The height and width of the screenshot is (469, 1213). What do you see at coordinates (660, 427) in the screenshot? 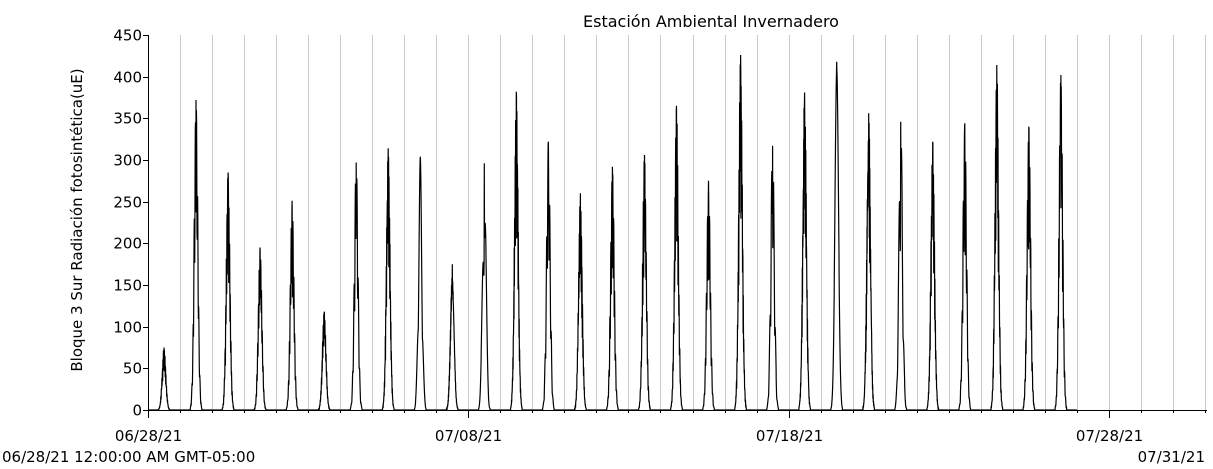
I see `x-ticks-group: 06/28/21 07/08/21 07/18/21 07/28/21` at bounding box center [660, 427].